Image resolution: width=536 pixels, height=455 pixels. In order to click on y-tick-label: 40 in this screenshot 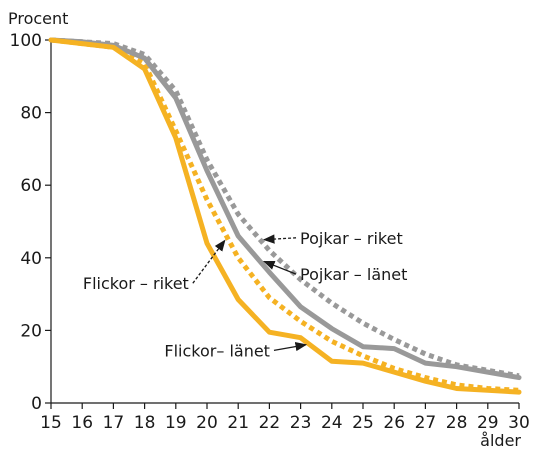, I will do `click(31, 259)`.